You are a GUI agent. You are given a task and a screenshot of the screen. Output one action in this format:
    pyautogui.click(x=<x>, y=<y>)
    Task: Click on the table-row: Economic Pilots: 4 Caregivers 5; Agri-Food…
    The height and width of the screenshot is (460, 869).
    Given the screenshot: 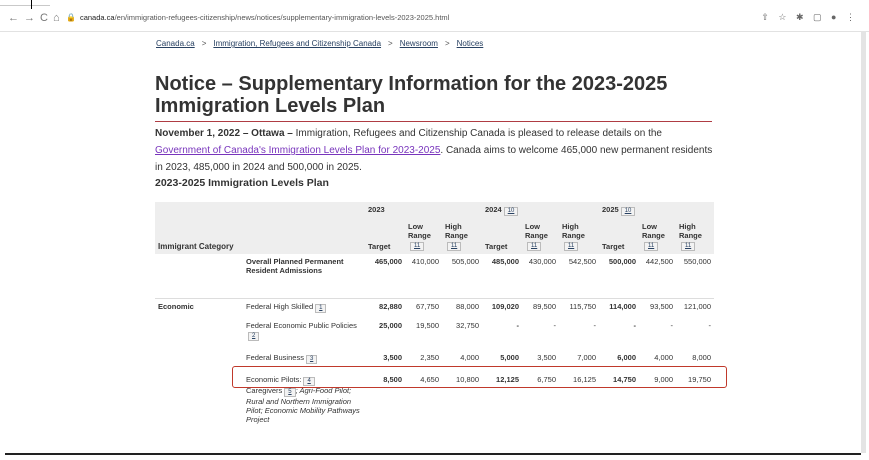 What is the action you would take?
    pyautogui.click(x=434, y=399)
    